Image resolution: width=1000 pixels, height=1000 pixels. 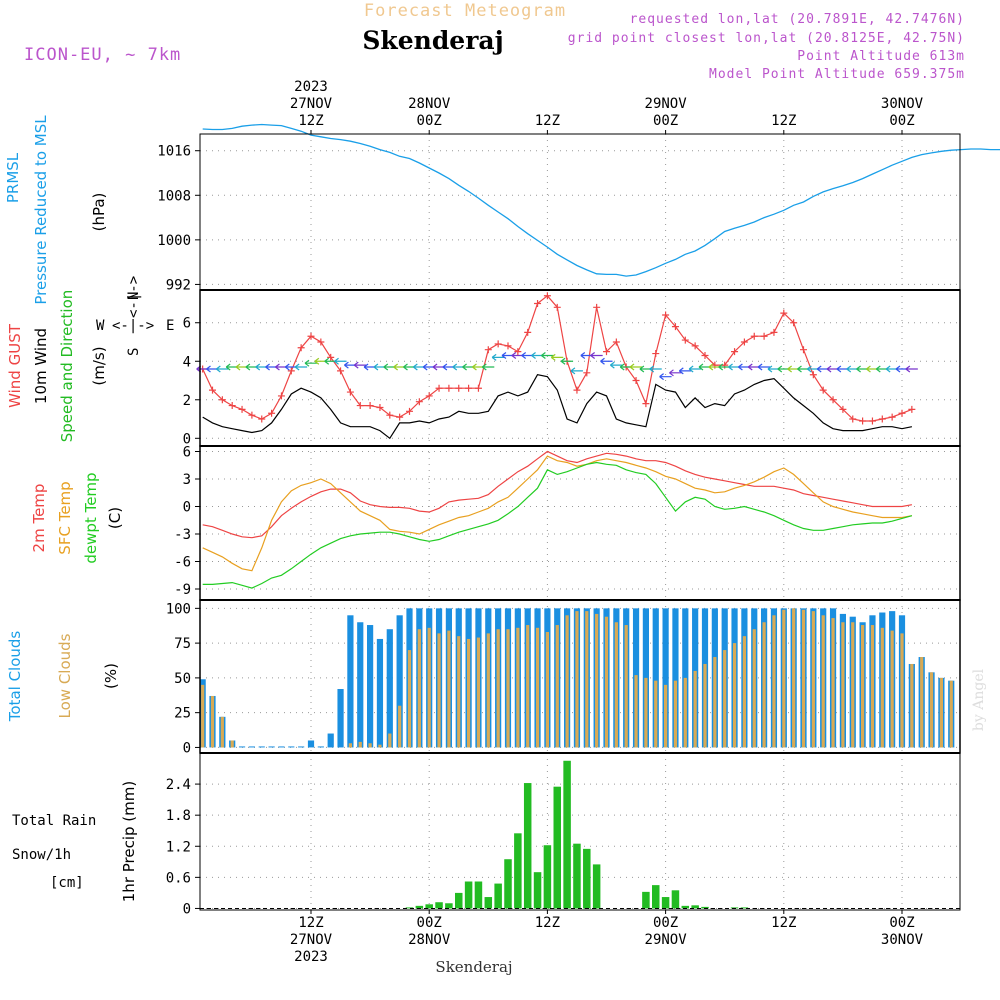 I want to click on top-time-label: 00Z, so click(x=429, y=121).